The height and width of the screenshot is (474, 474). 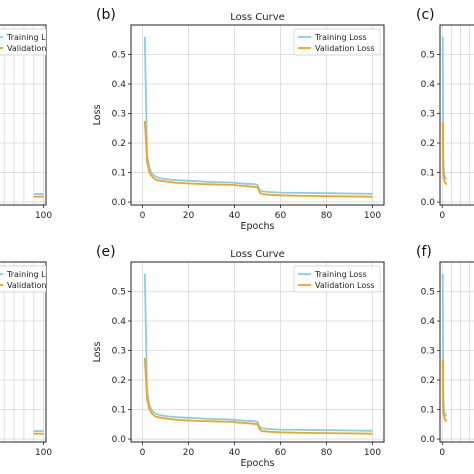 I want to click on panel-label: (b), so click(x=106, y=15).